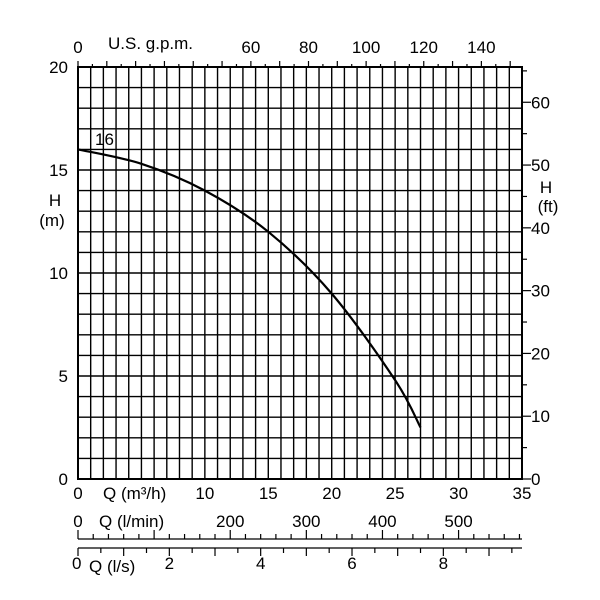 The image size is (600, 600). Describe the element at coordinates (540, 416) in the screenshot. I see `y-right-tick-label: 10` at that location.